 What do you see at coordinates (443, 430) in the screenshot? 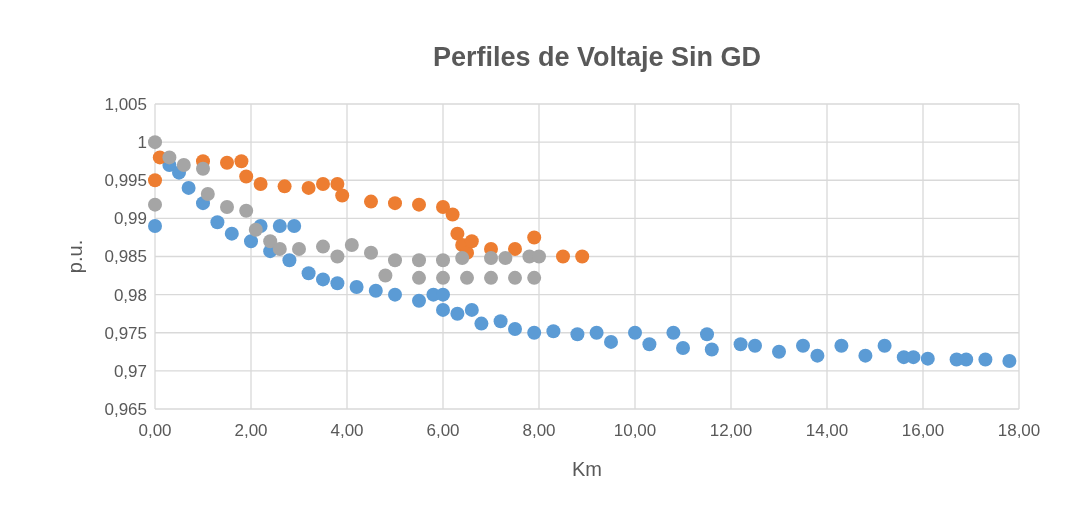
I see `x-tick-label: 6,00` at bounding box center [443, 430].